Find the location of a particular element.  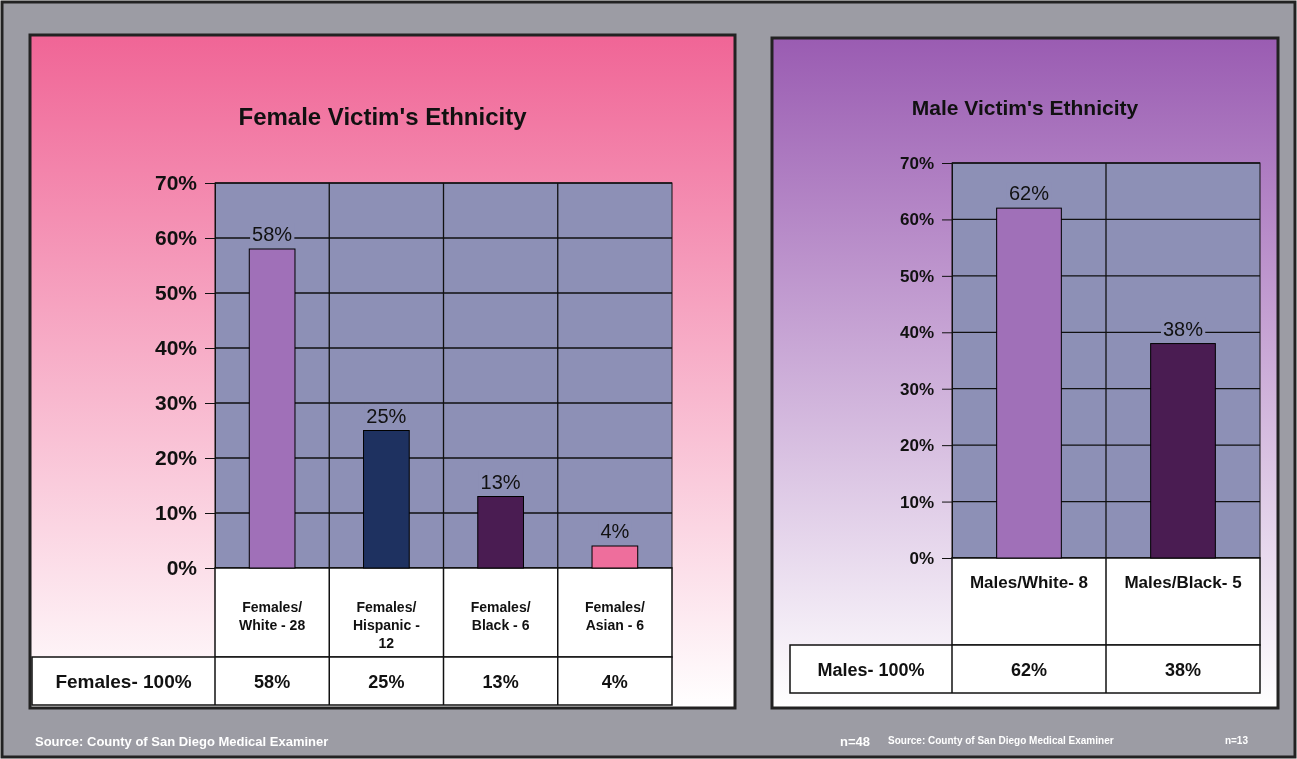

x-tick-label: Males/Black- 5 is located at coordinates (1183, 582).